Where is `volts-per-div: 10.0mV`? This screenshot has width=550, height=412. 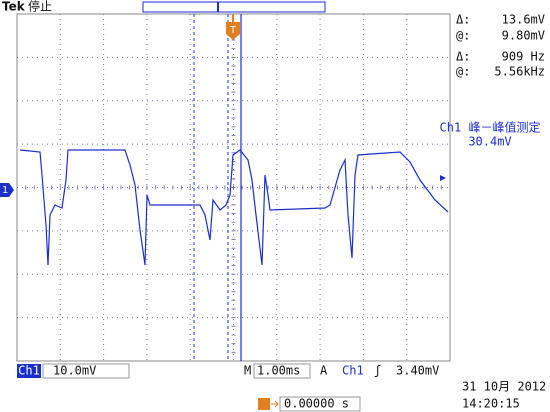 volts-per-div: 10.0mV is located at coordinates (74, 371).